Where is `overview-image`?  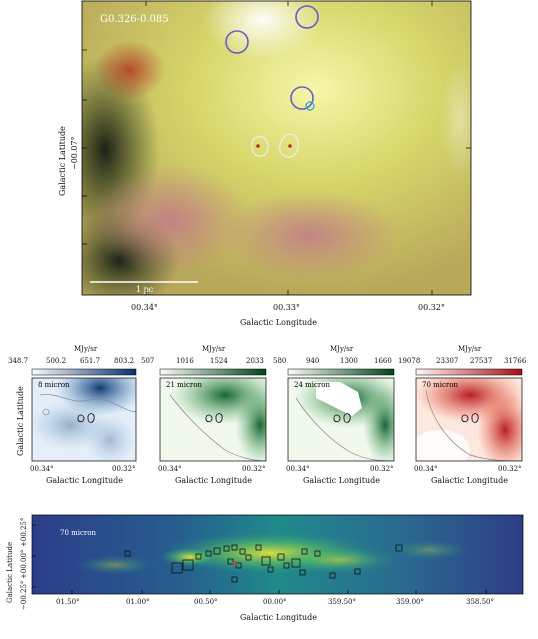 overview-image is located at coordinates (277, 554).